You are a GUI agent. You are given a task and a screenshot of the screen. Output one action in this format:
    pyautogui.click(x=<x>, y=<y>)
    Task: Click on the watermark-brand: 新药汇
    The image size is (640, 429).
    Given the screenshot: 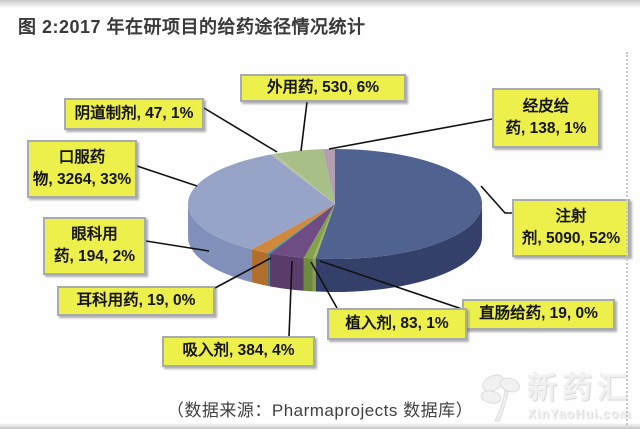 What is the action you would take?
    pyautogui.click(x=579, y=388)
    